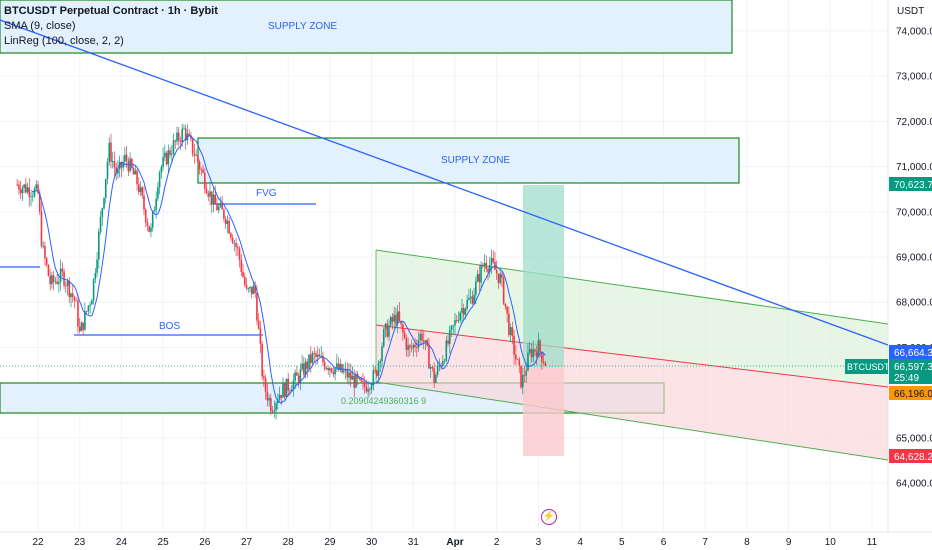  I want to click on y-tick-label: 69,000.0, so click(914, 258).